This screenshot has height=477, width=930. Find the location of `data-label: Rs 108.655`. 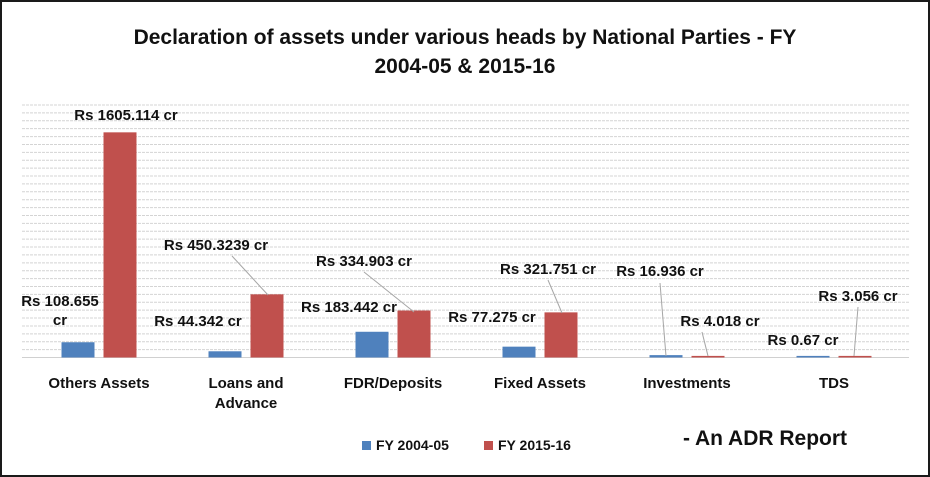

data-label: Rs 108.655 is located at coordinates (60, 301).